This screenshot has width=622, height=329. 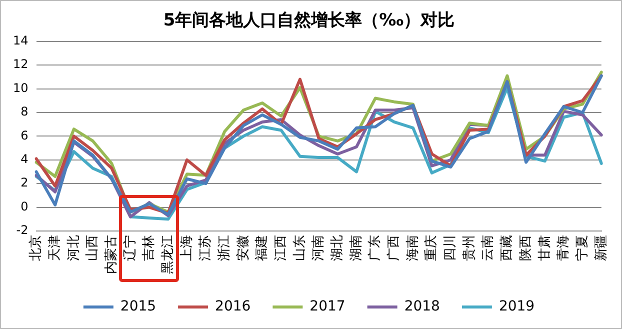 I want to click on x-tick-label: 安徽, so click(x=242, y=248).